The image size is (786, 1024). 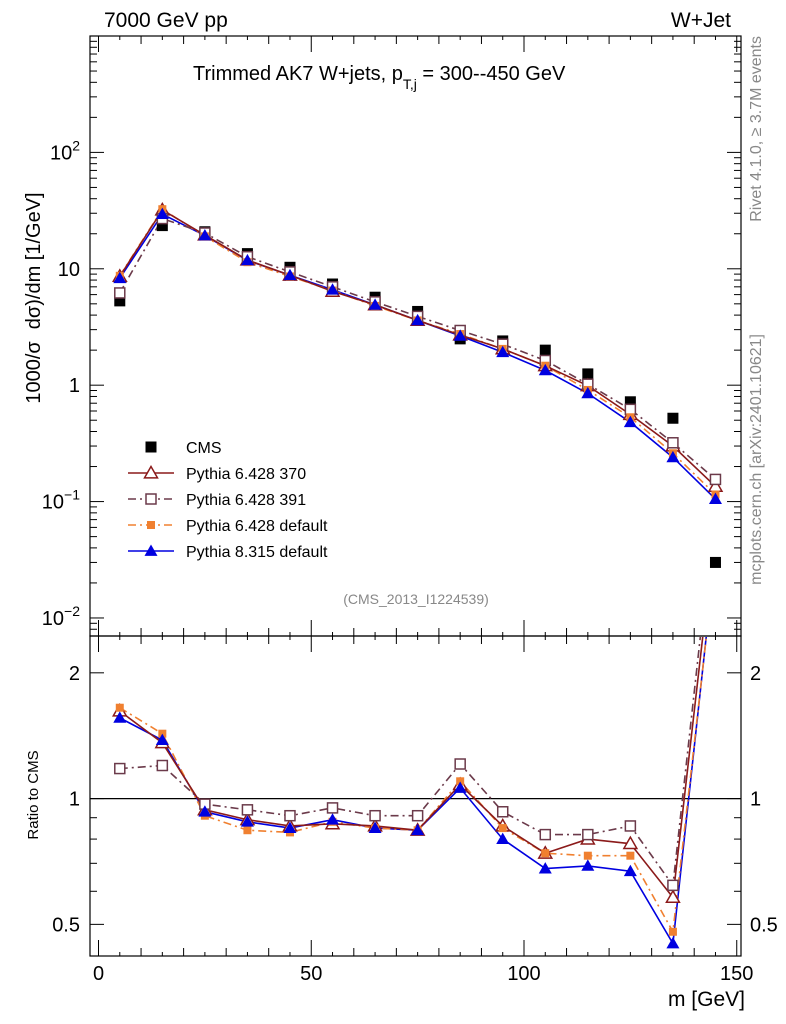 What do you see at coordinates (74, 386) in the screenshot?
I see `main-y-tick-label: 1` at bounding box center [74, 386].